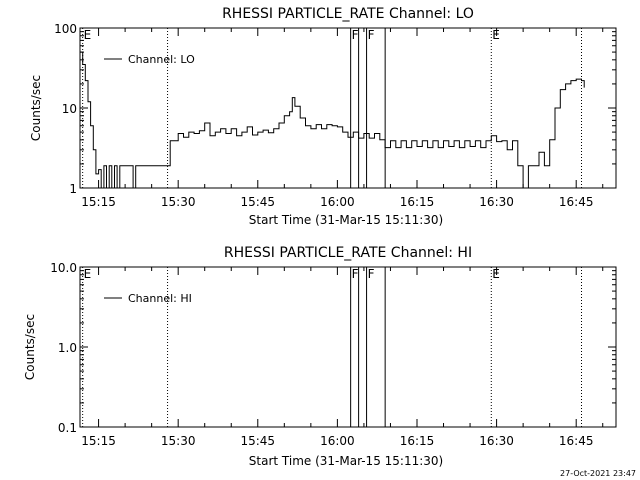 The image size is (640, 480). Describe the element at coordinates (348, 253) in the screenshot. I see `panel-hi-title: RHESSI PARTICLE_RATE Channel: HI` at that location.